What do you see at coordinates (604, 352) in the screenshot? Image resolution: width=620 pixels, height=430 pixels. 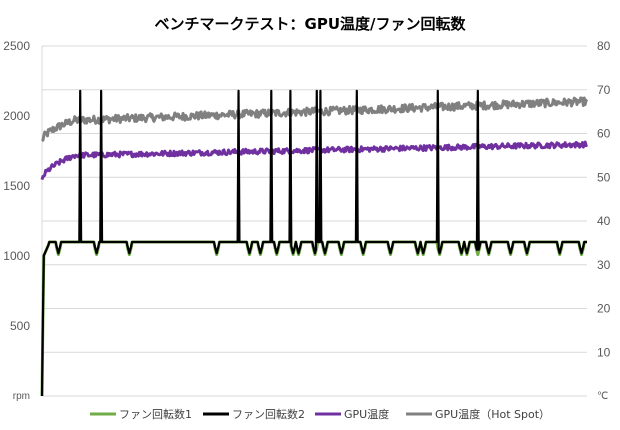 I see `right-tick-label: 10` at bounding box center [604, 352].